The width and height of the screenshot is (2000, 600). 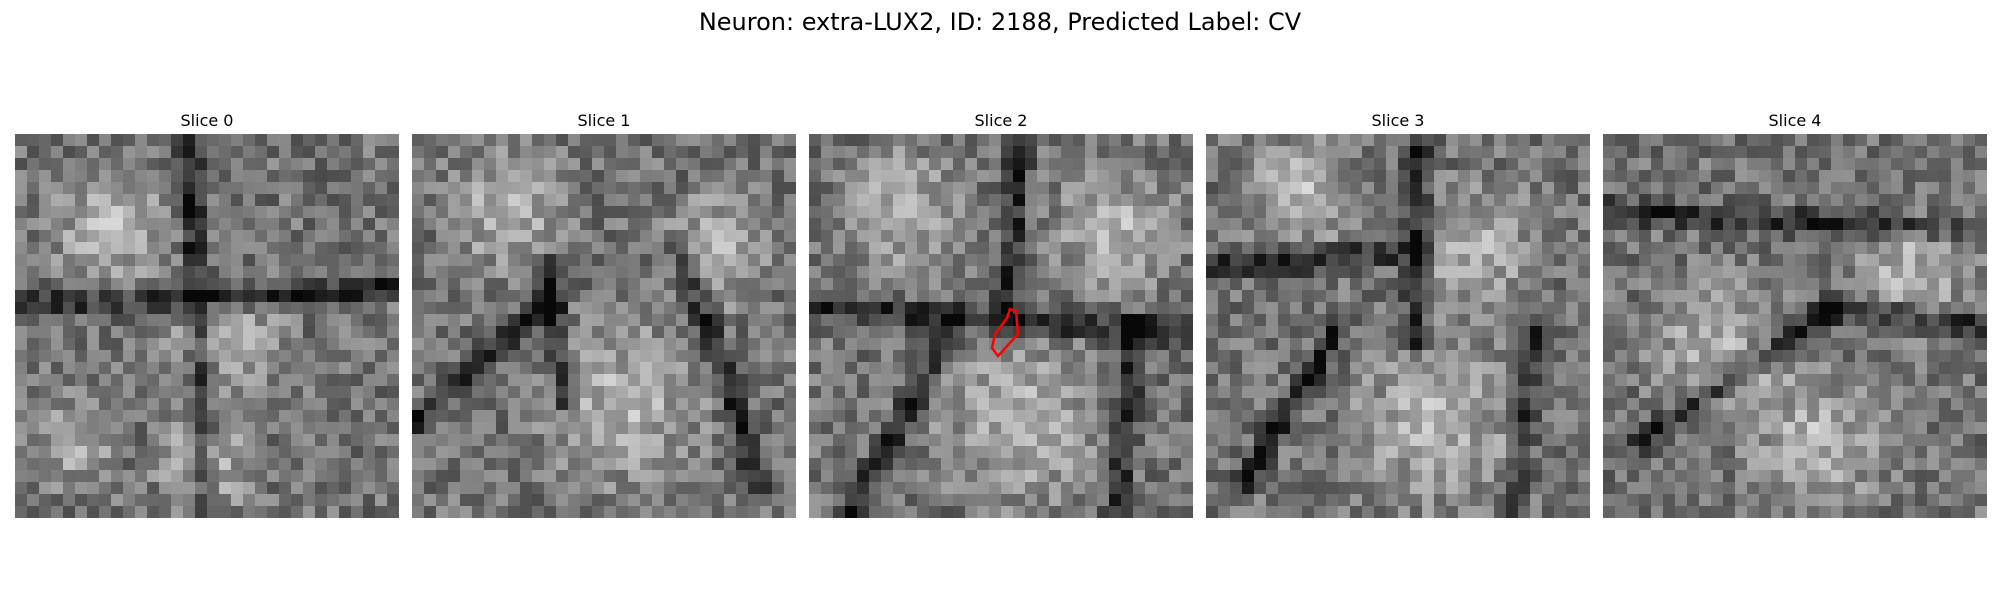 I want to click on slice-panel-3: Slice 3, so click(x=1398, y=313).